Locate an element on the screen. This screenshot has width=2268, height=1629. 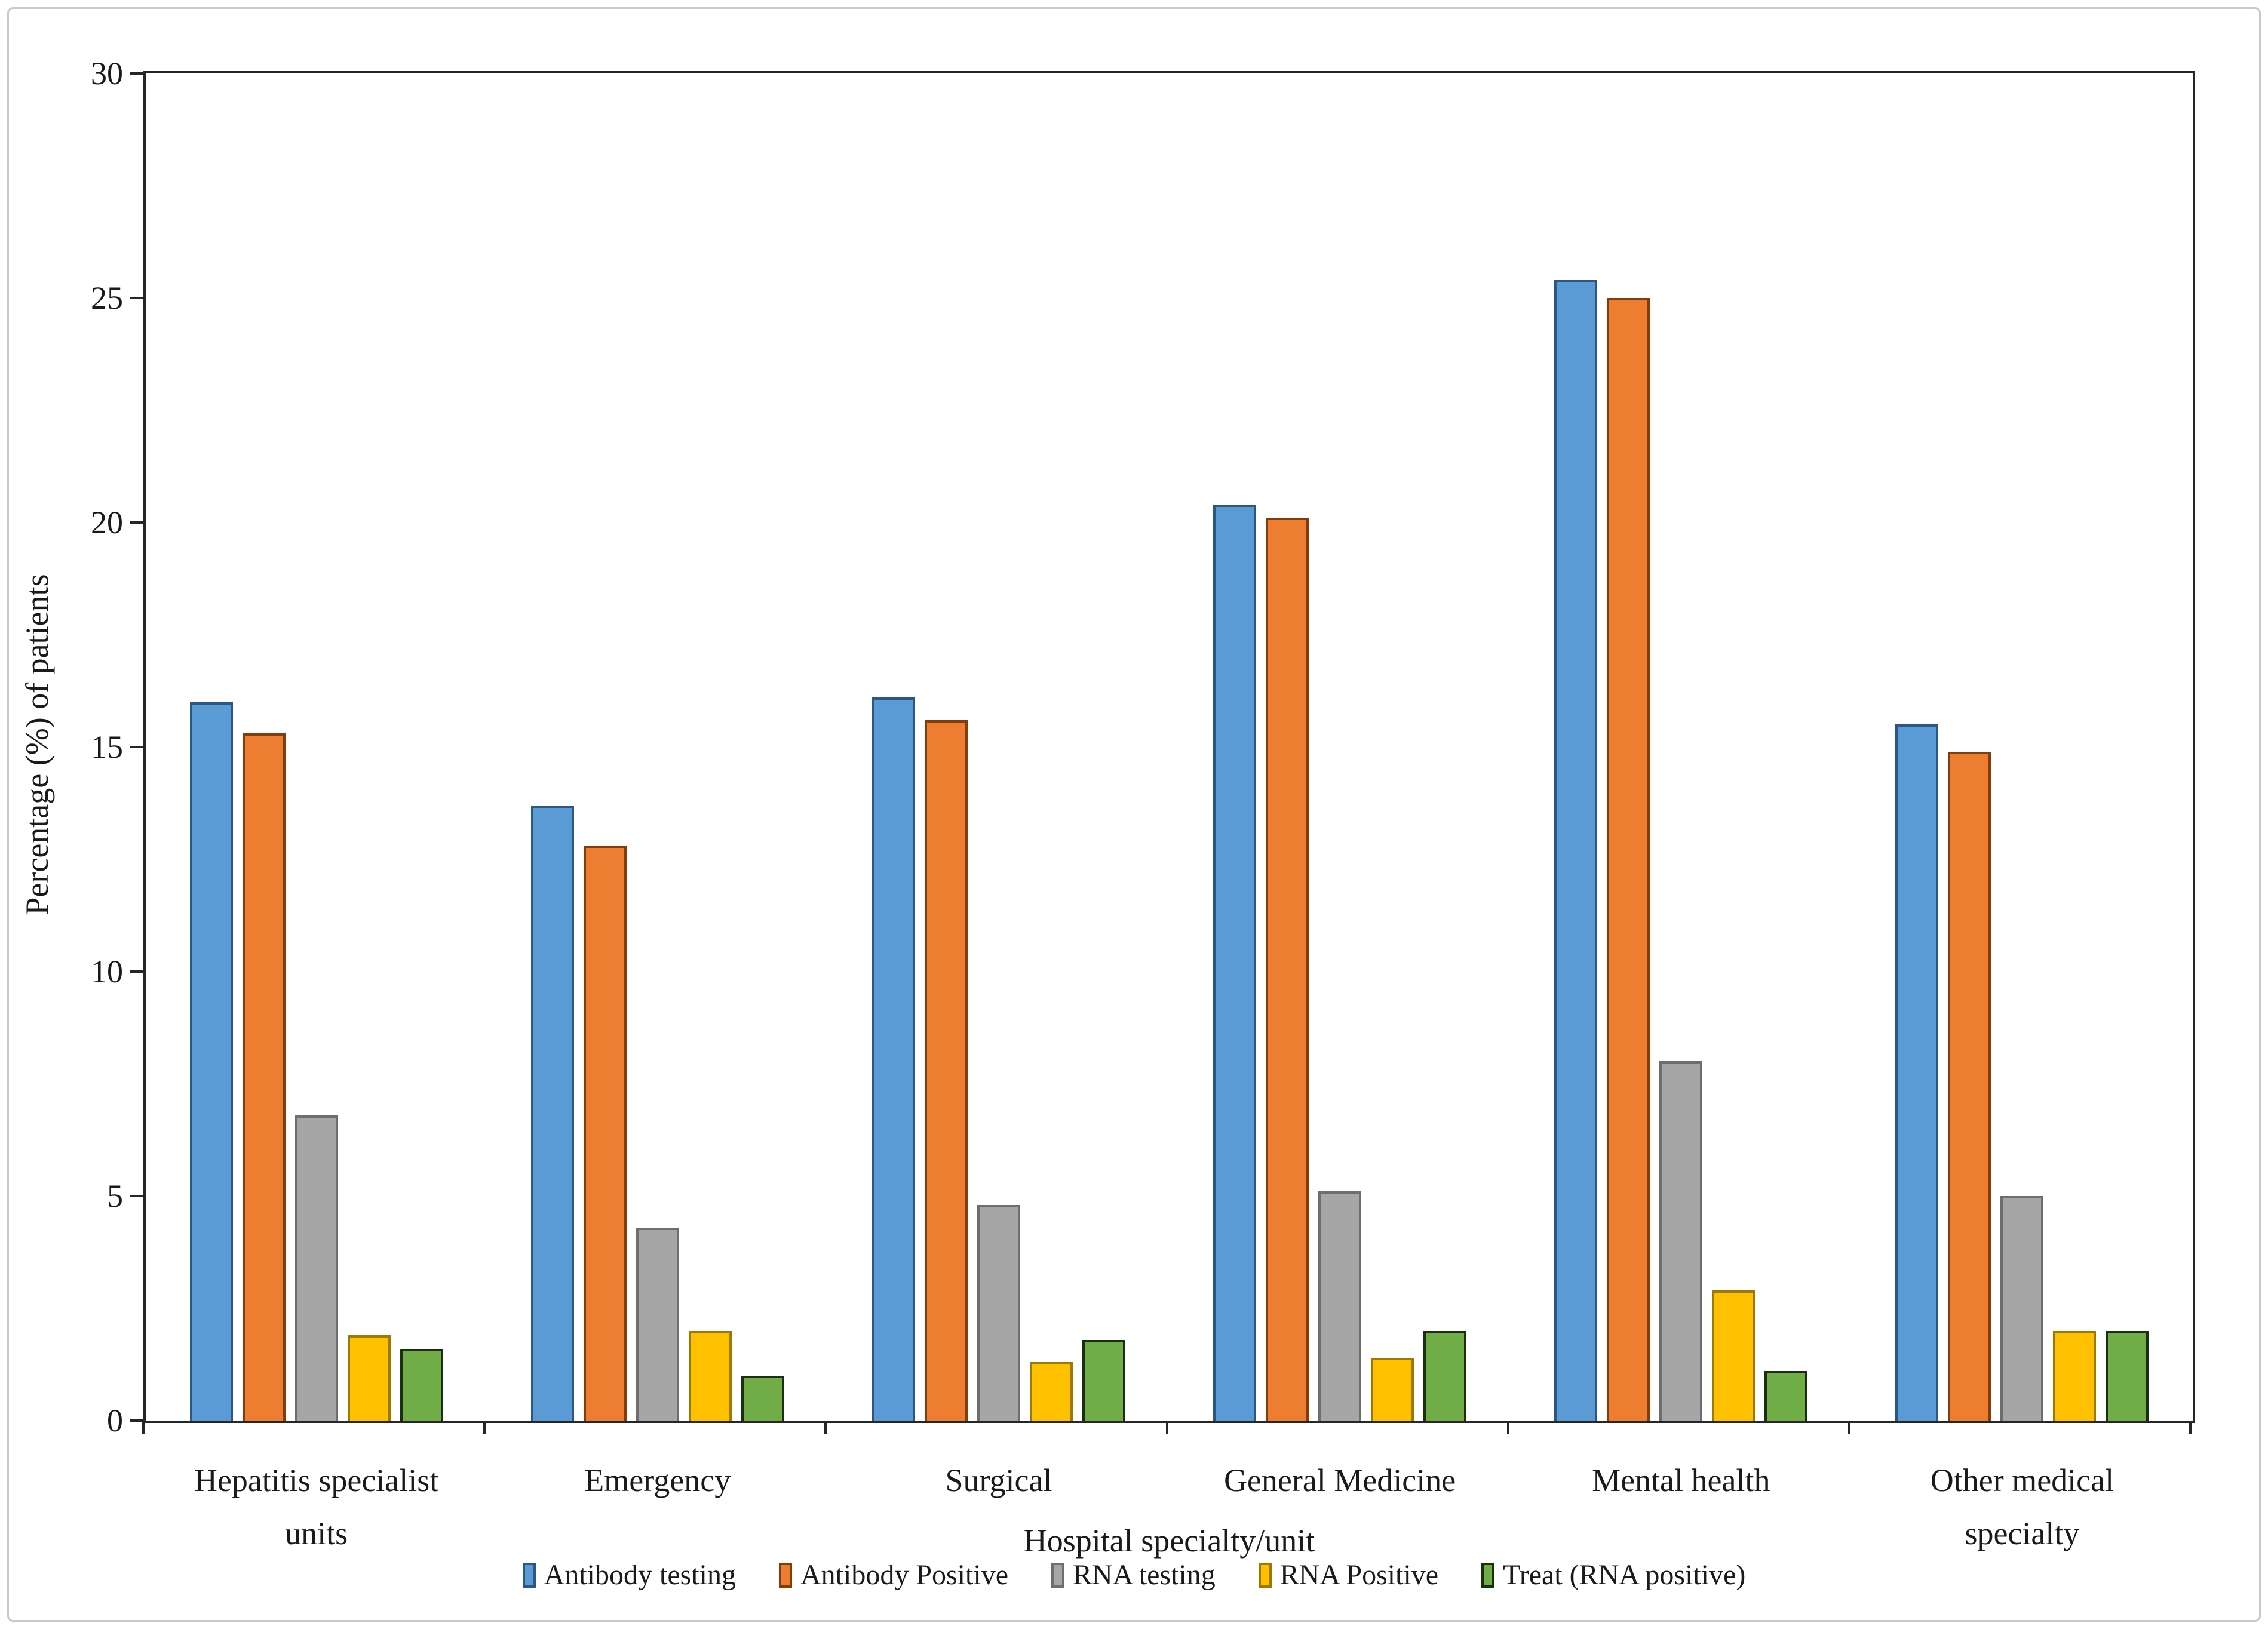
y-tick-label-15: 15 is located at coordinates (107, 747).